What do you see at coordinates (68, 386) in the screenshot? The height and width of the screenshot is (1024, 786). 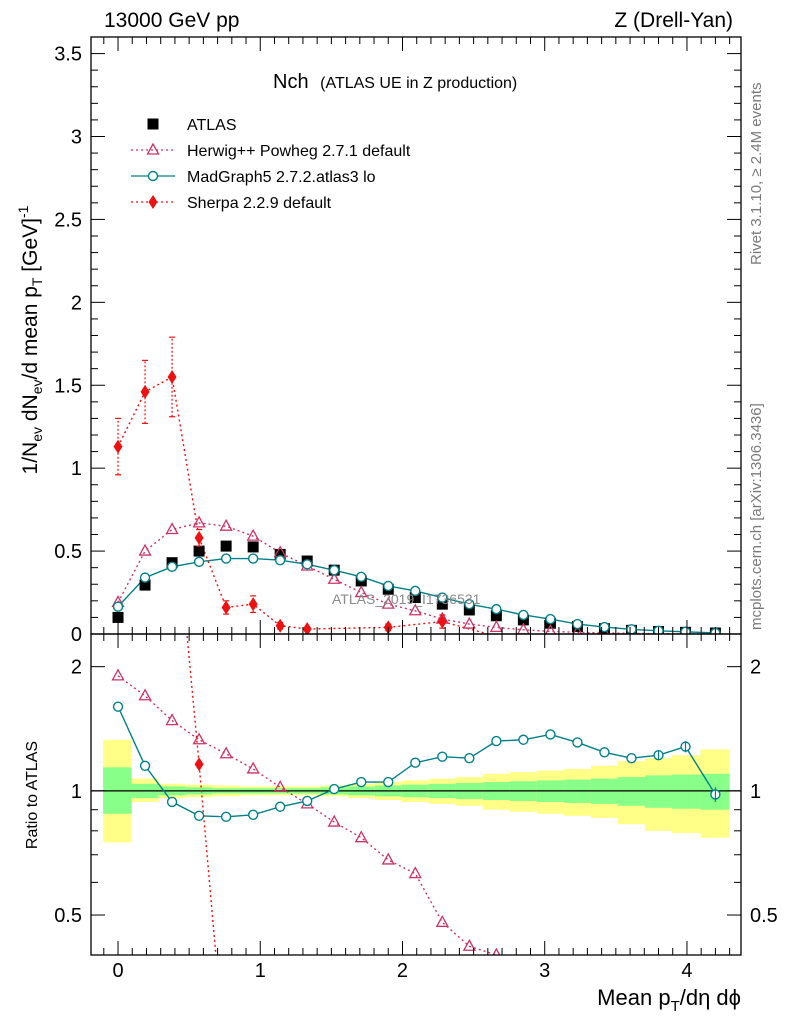 I see `y-tick-label: 1.5` at bounding box center [68, 386].